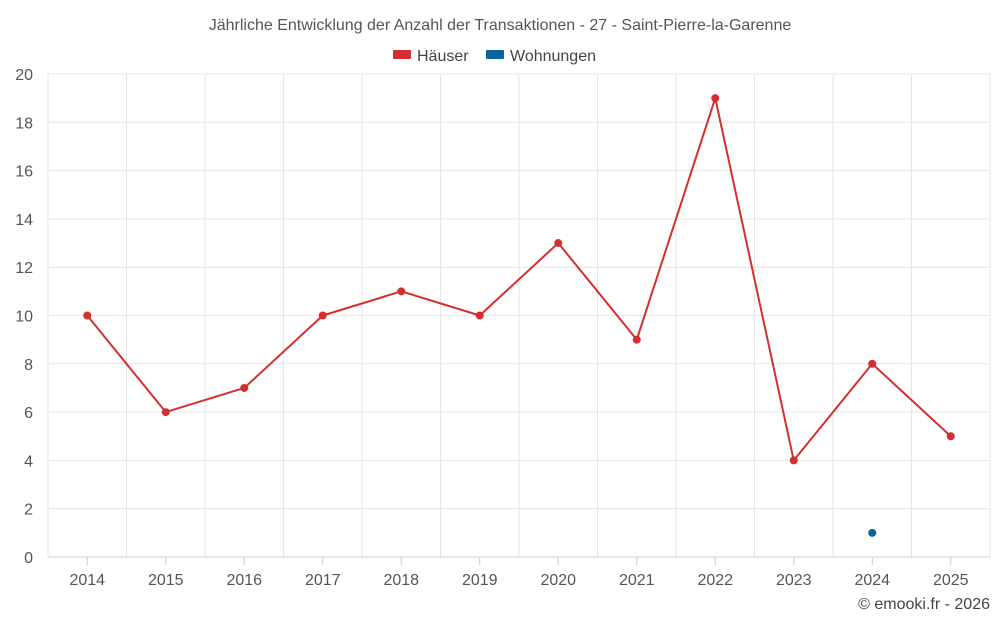 The width and height of the screenshot is (1000, 625). I want to click on x-tick-label: 2019, so click(480, 580).